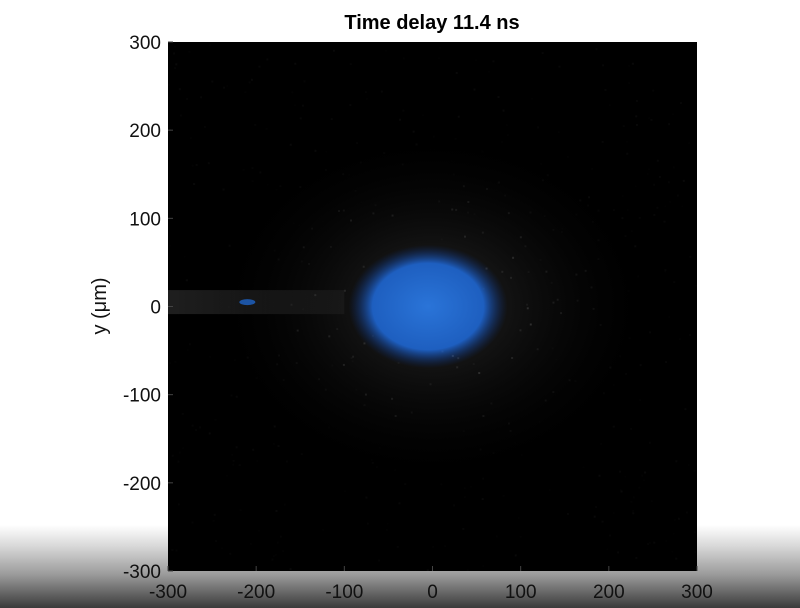  I want to click on y-tick-label: 0, so click(155, 308).